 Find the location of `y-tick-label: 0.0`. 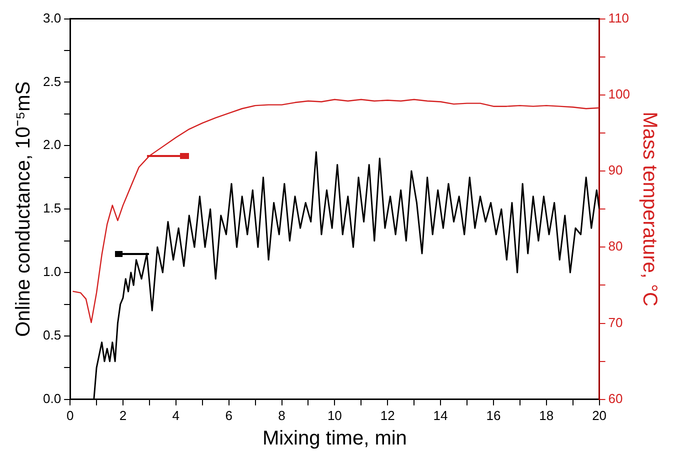

y-tick-label: 0.0 is located at coordinates (52, 398).